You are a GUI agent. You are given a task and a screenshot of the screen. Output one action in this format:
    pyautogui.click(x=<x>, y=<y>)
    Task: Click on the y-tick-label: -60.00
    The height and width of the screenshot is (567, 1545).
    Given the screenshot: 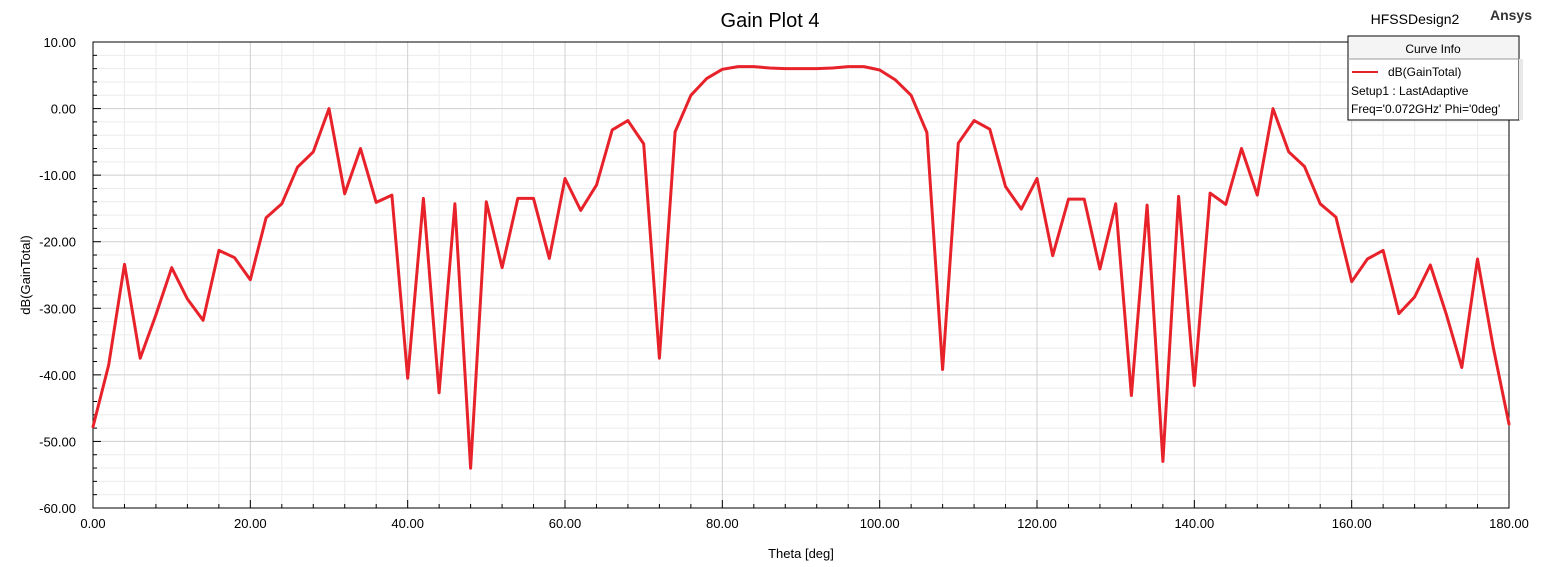 What is the action you would take?
    pyautogui.click(x=57, y=508)
    